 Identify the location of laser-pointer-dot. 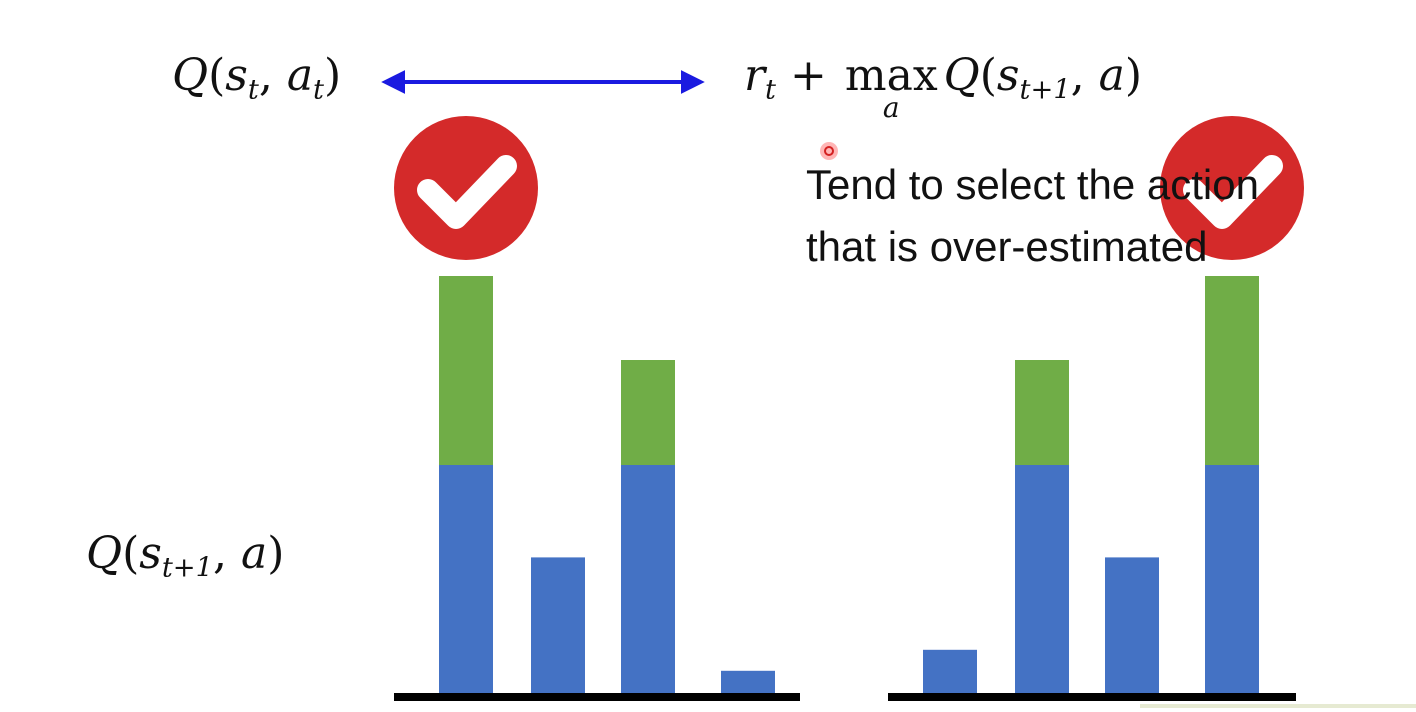
(829, 151).